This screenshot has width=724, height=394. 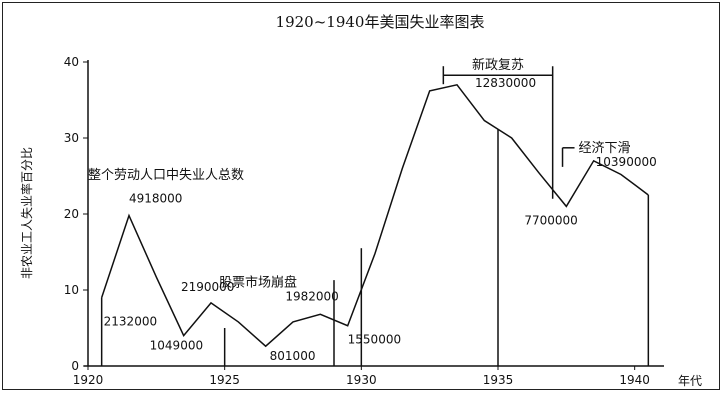 I want to click on data-label: 7700000, so click(x=550, y=220).